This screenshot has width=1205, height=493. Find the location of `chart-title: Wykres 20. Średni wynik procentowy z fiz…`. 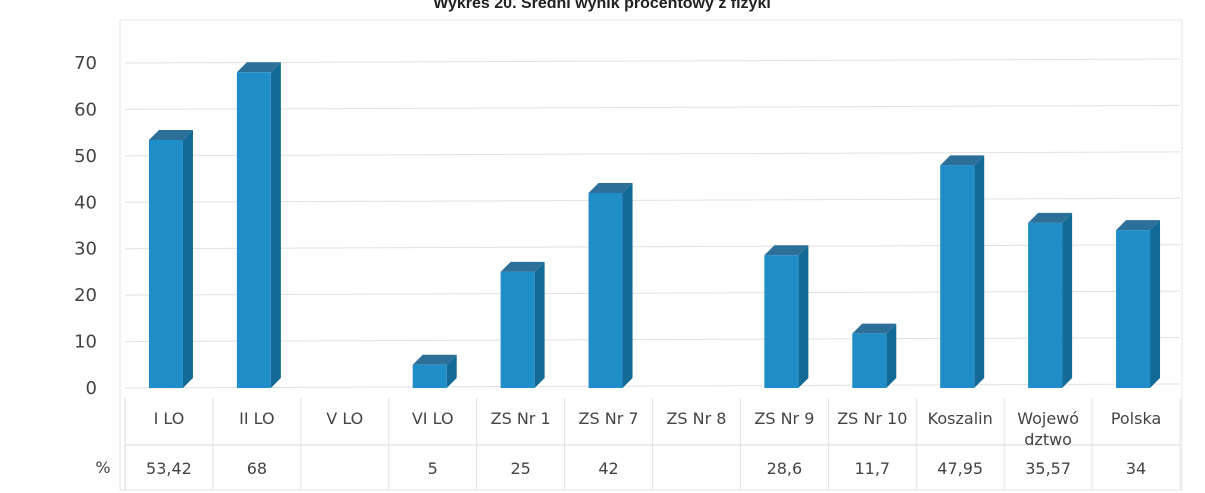

chart-title: Wykres 20. Średni wynik procentowy z fiz… is located at coordinates (602, 6).